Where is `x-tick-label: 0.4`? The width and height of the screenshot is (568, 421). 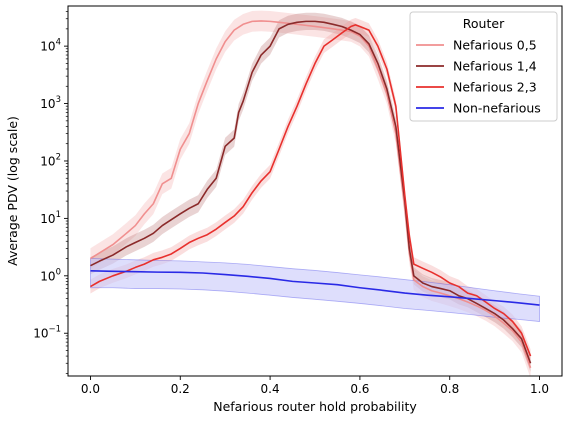 x-tick-label: 0.4 is located at coordinates (270, 389).